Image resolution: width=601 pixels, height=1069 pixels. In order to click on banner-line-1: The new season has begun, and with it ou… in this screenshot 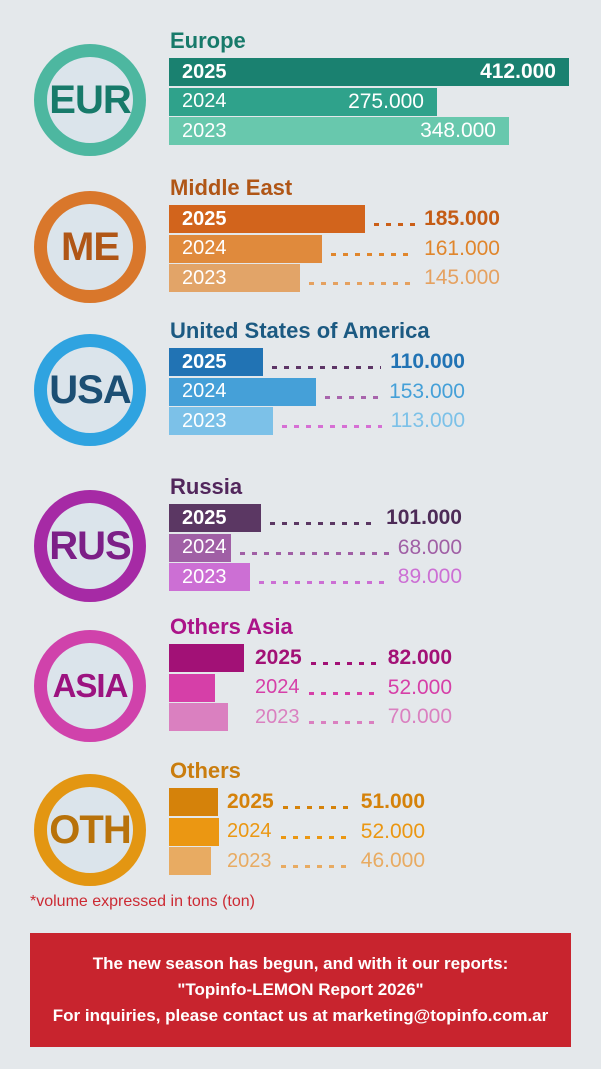, I will do `click(300, 963)`.